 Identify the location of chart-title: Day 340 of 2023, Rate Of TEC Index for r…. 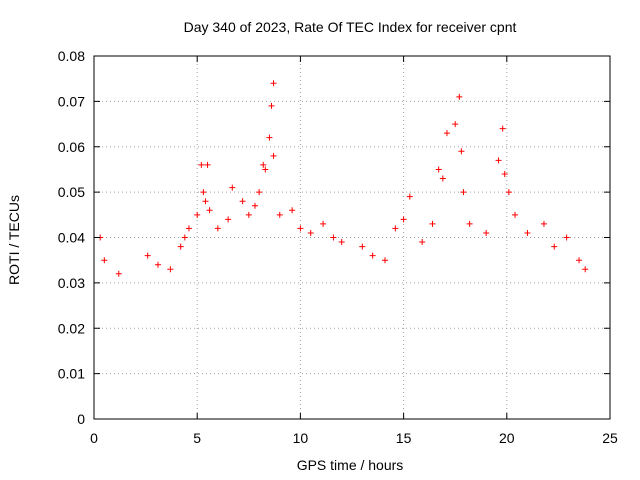
(350, 27).